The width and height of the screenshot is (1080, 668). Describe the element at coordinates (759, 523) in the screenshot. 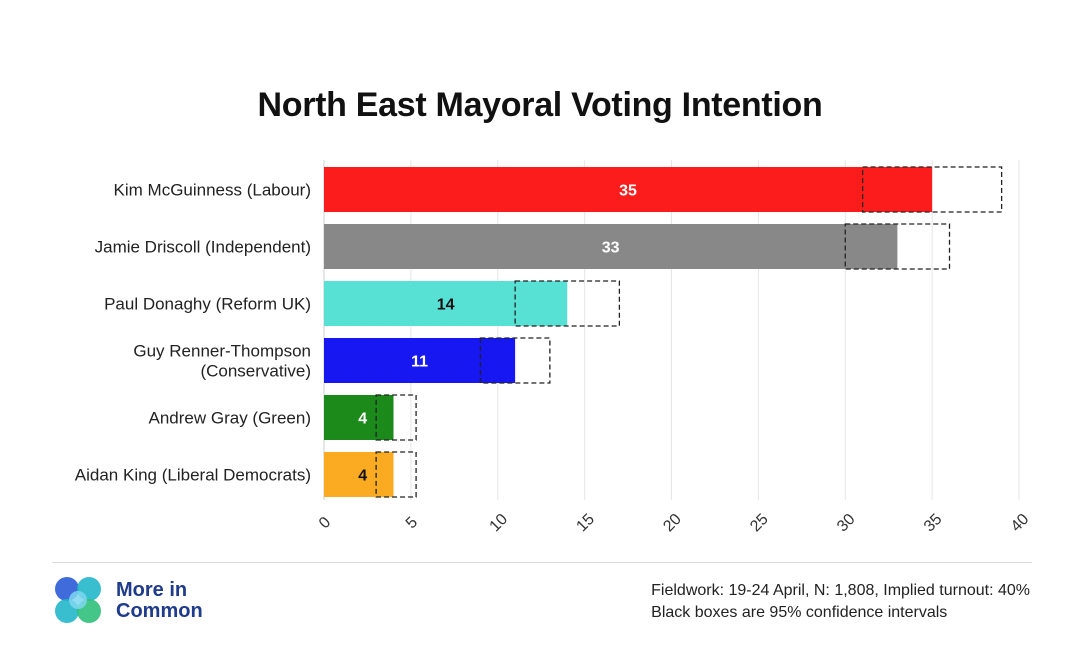

I see `x-tick-label: 25` at that location.